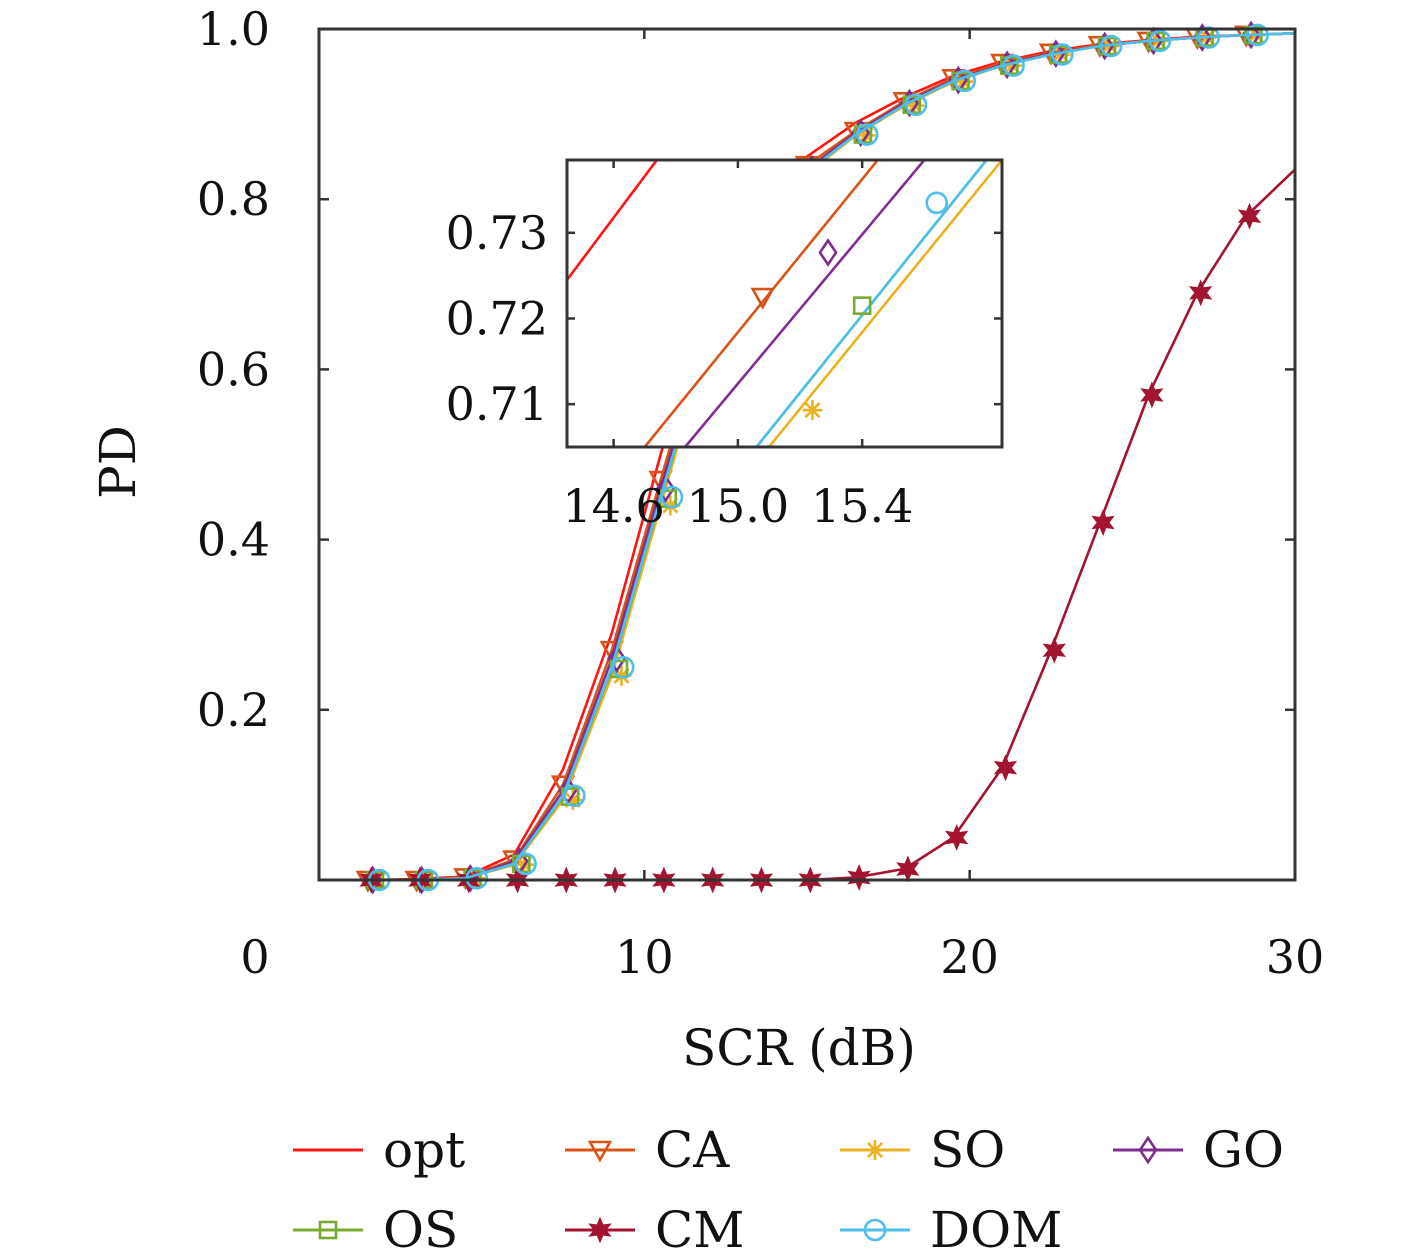 Image resolution: width=1417 pixels, height=1259 pixels. Describe the element at coordinates (862, 506) in the screenshot. I see `inset-x-tick-label: 15.4` at that location.